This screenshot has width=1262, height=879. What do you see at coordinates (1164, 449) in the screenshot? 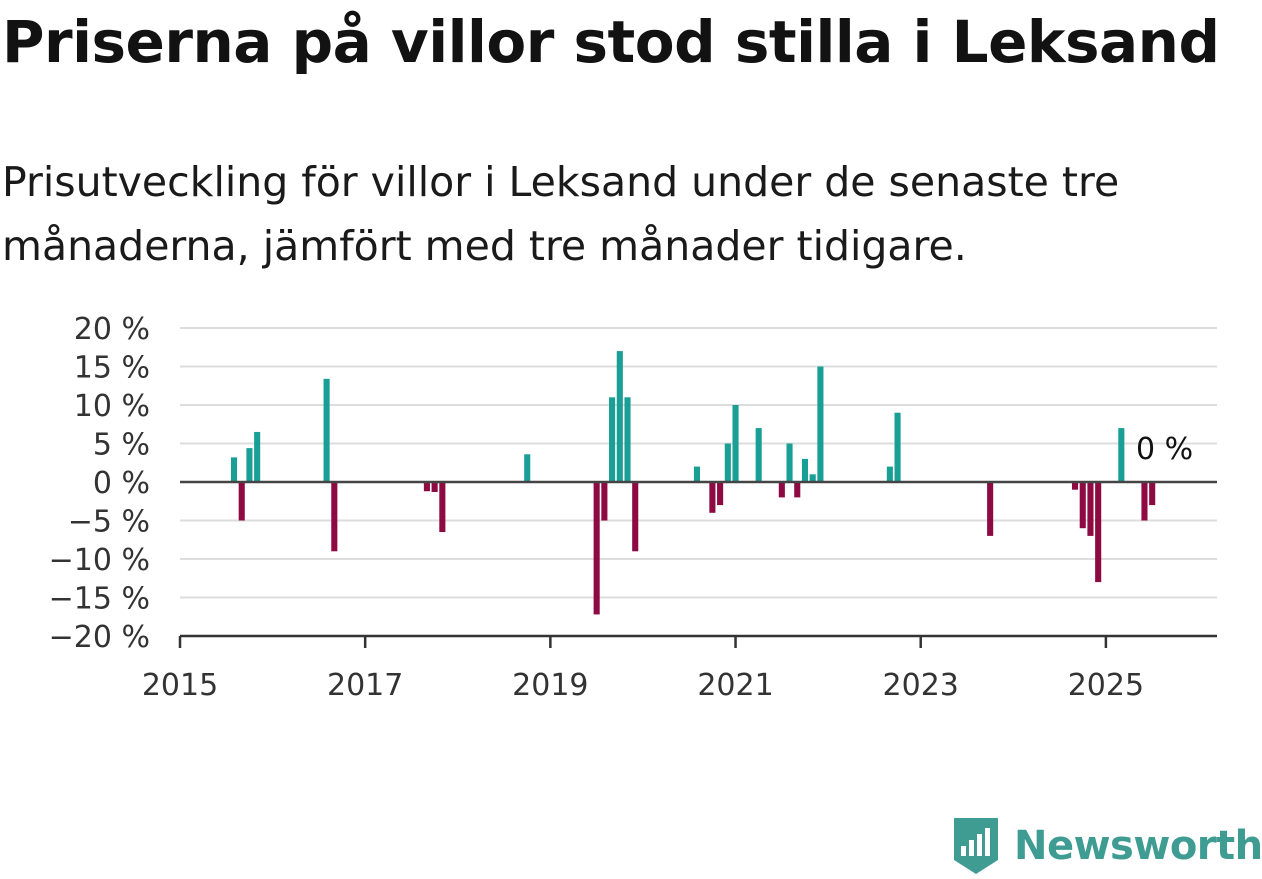
I see `last-value-label: 0 %` at bounding box center [1164, 449].